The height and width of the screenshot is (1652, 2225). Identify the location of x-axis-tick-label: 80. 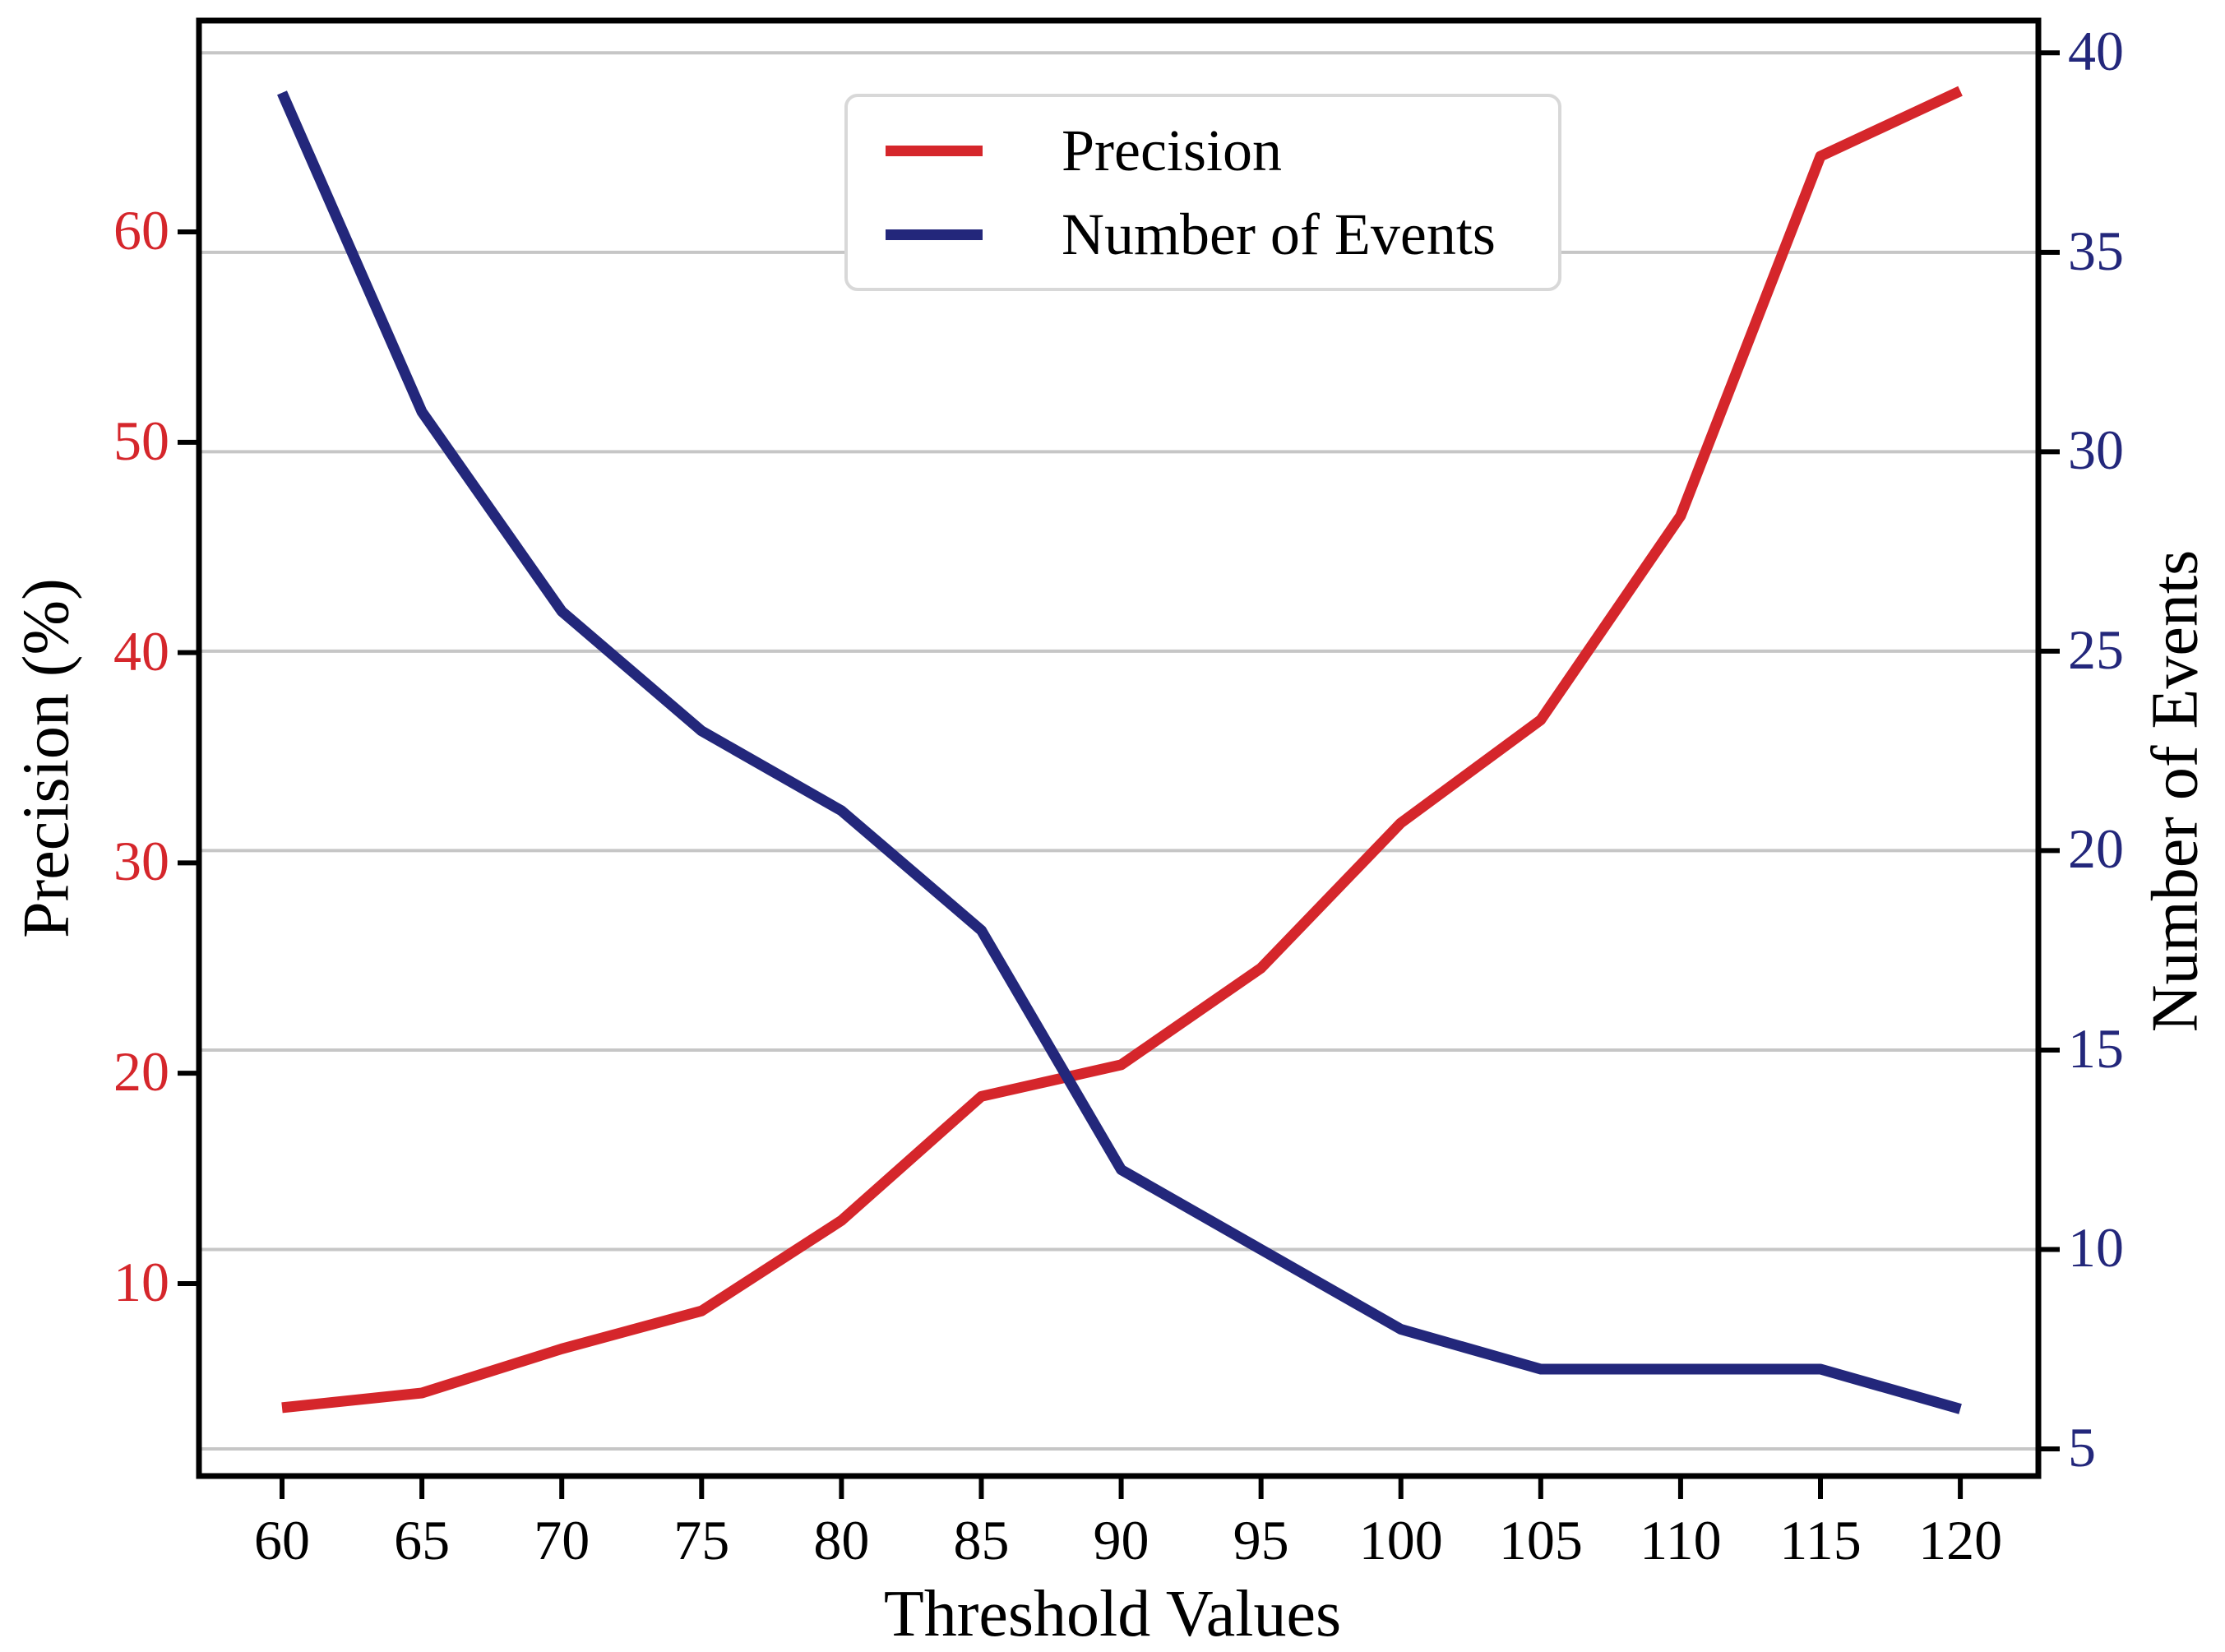
(841, 1540).